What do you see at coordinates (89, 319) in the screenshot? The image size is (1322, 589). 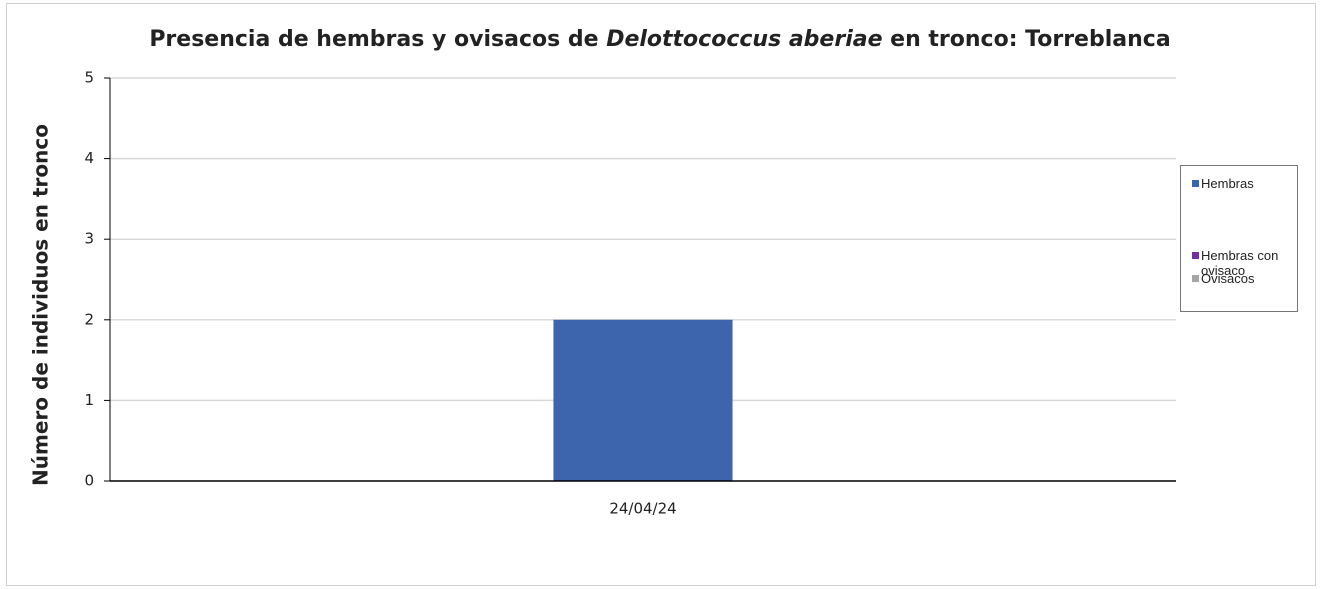 I see `y-tick-label: 2` at bounding box center [89, 319].